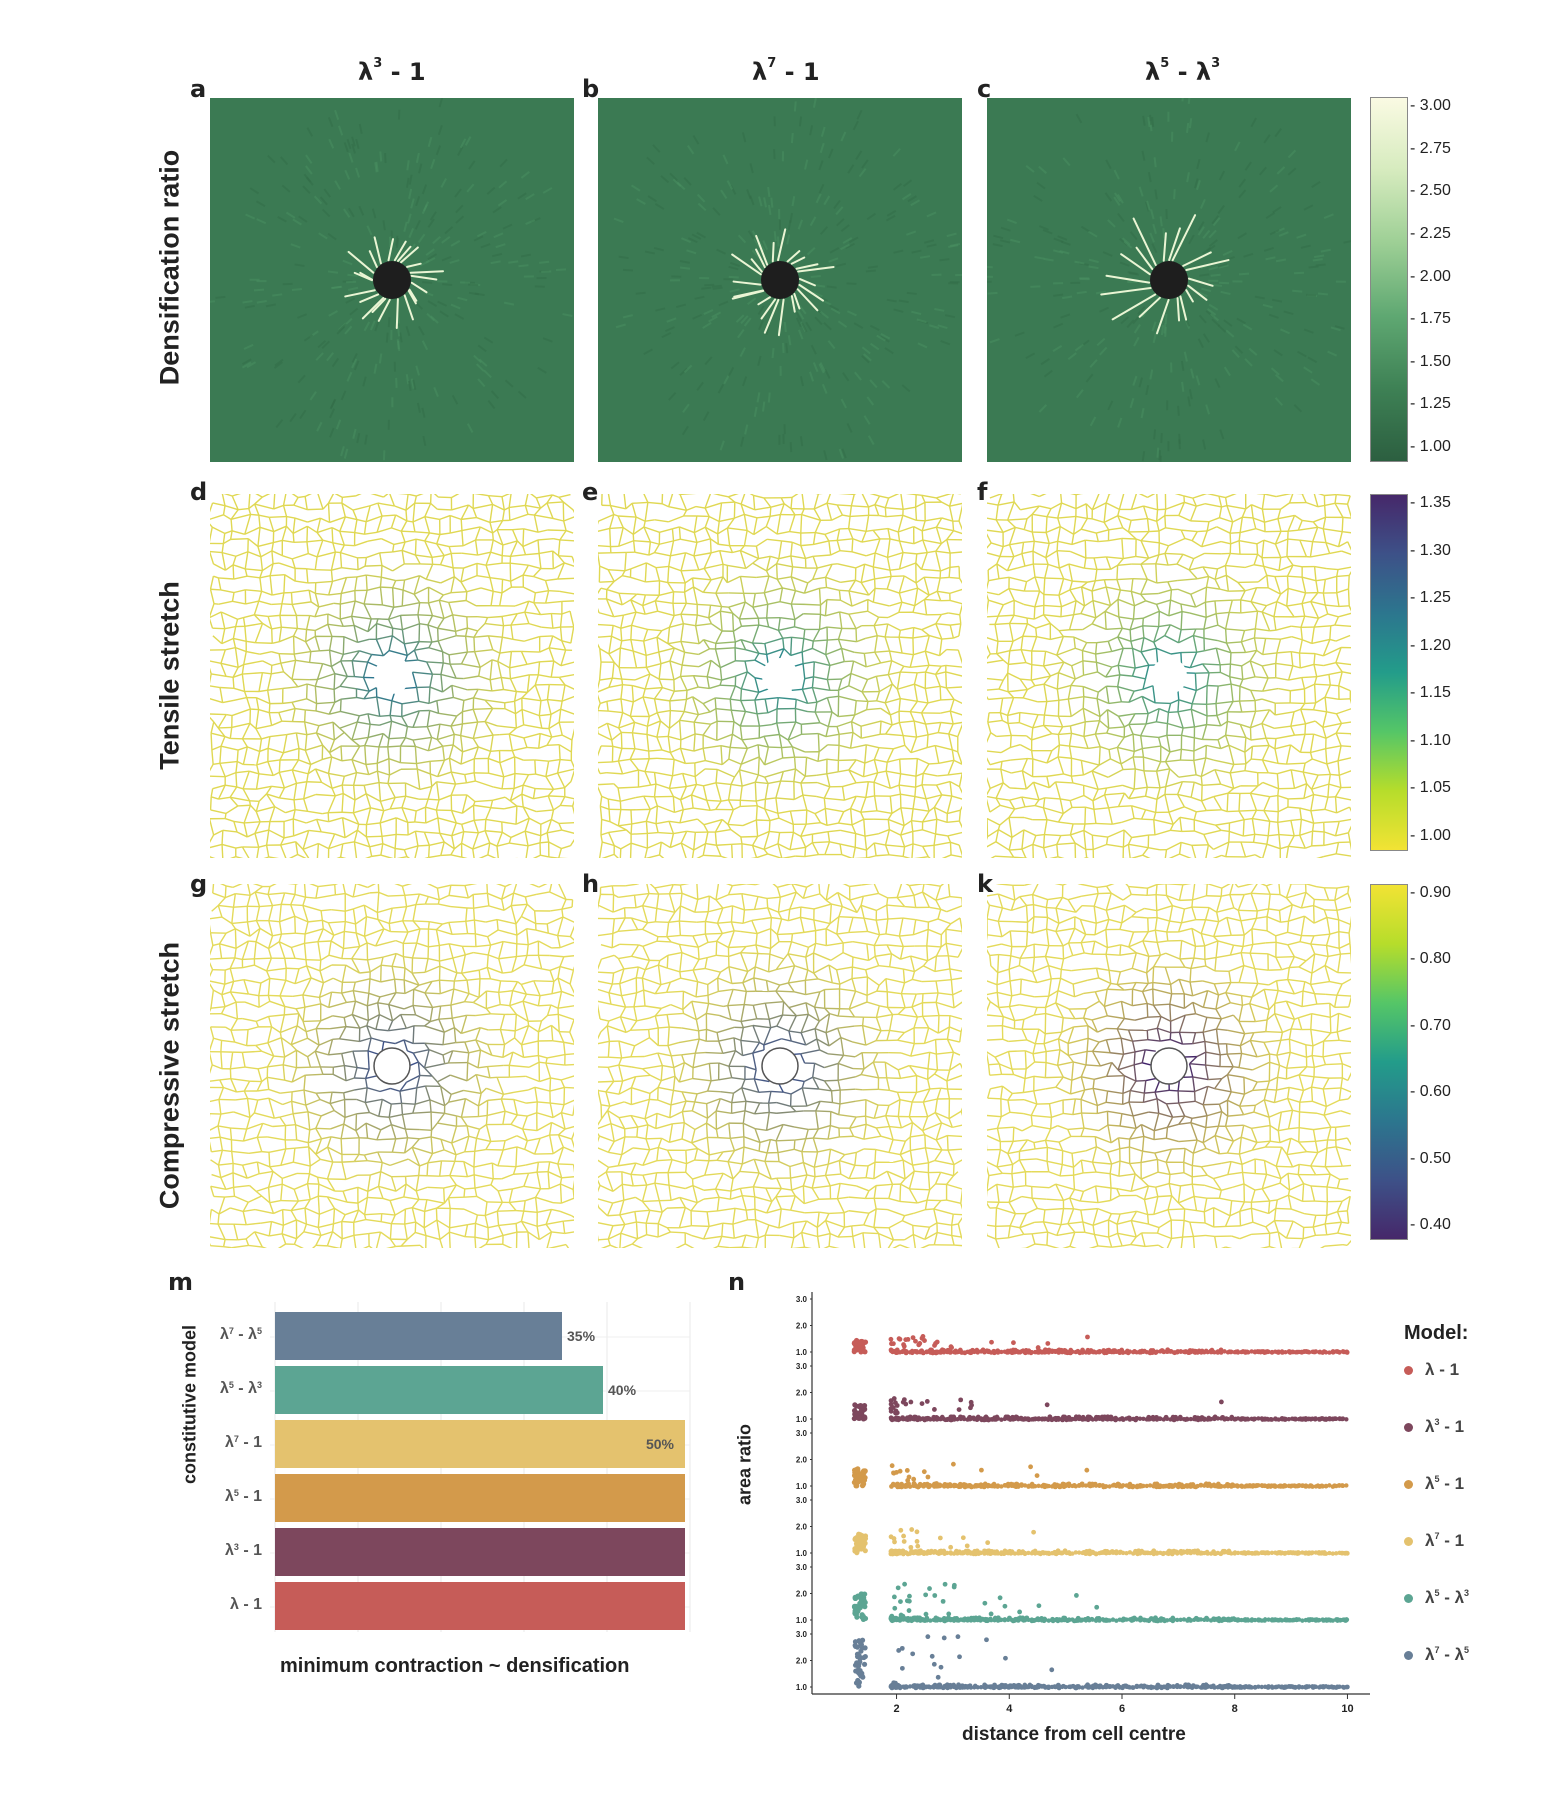 This screenshot has height=1801, width=1548. Describe the element at coordinates (392, 71) in the screenshot. I see `column-title-1: λ3 - 1` at that location.